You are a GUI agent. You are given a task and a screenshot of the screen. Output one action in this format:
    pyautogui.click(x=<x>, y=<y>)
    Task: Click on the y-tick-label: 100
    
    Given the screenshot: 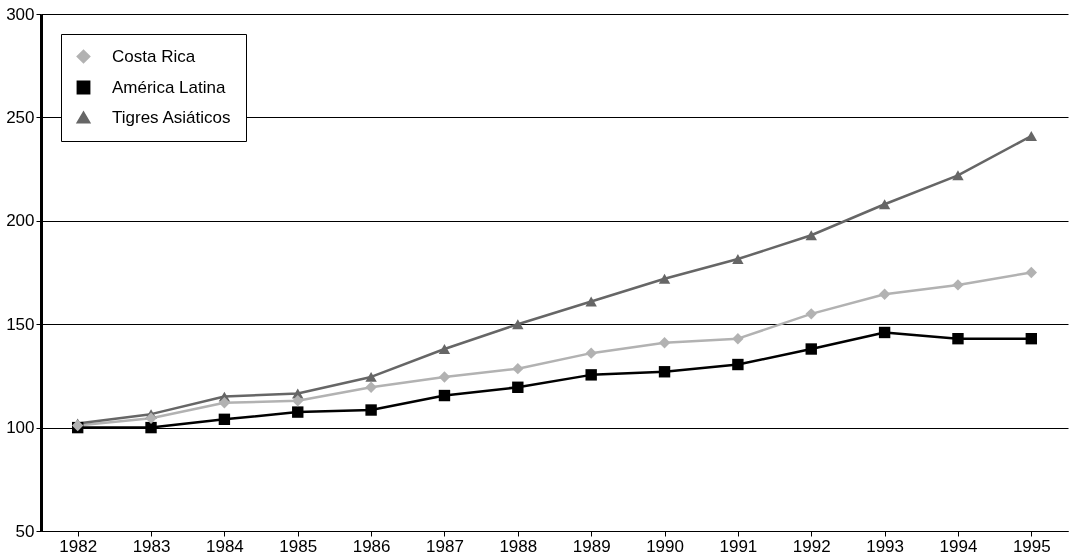 What is the action you would take?
    pyautogui.click(x=20, y=428)
    